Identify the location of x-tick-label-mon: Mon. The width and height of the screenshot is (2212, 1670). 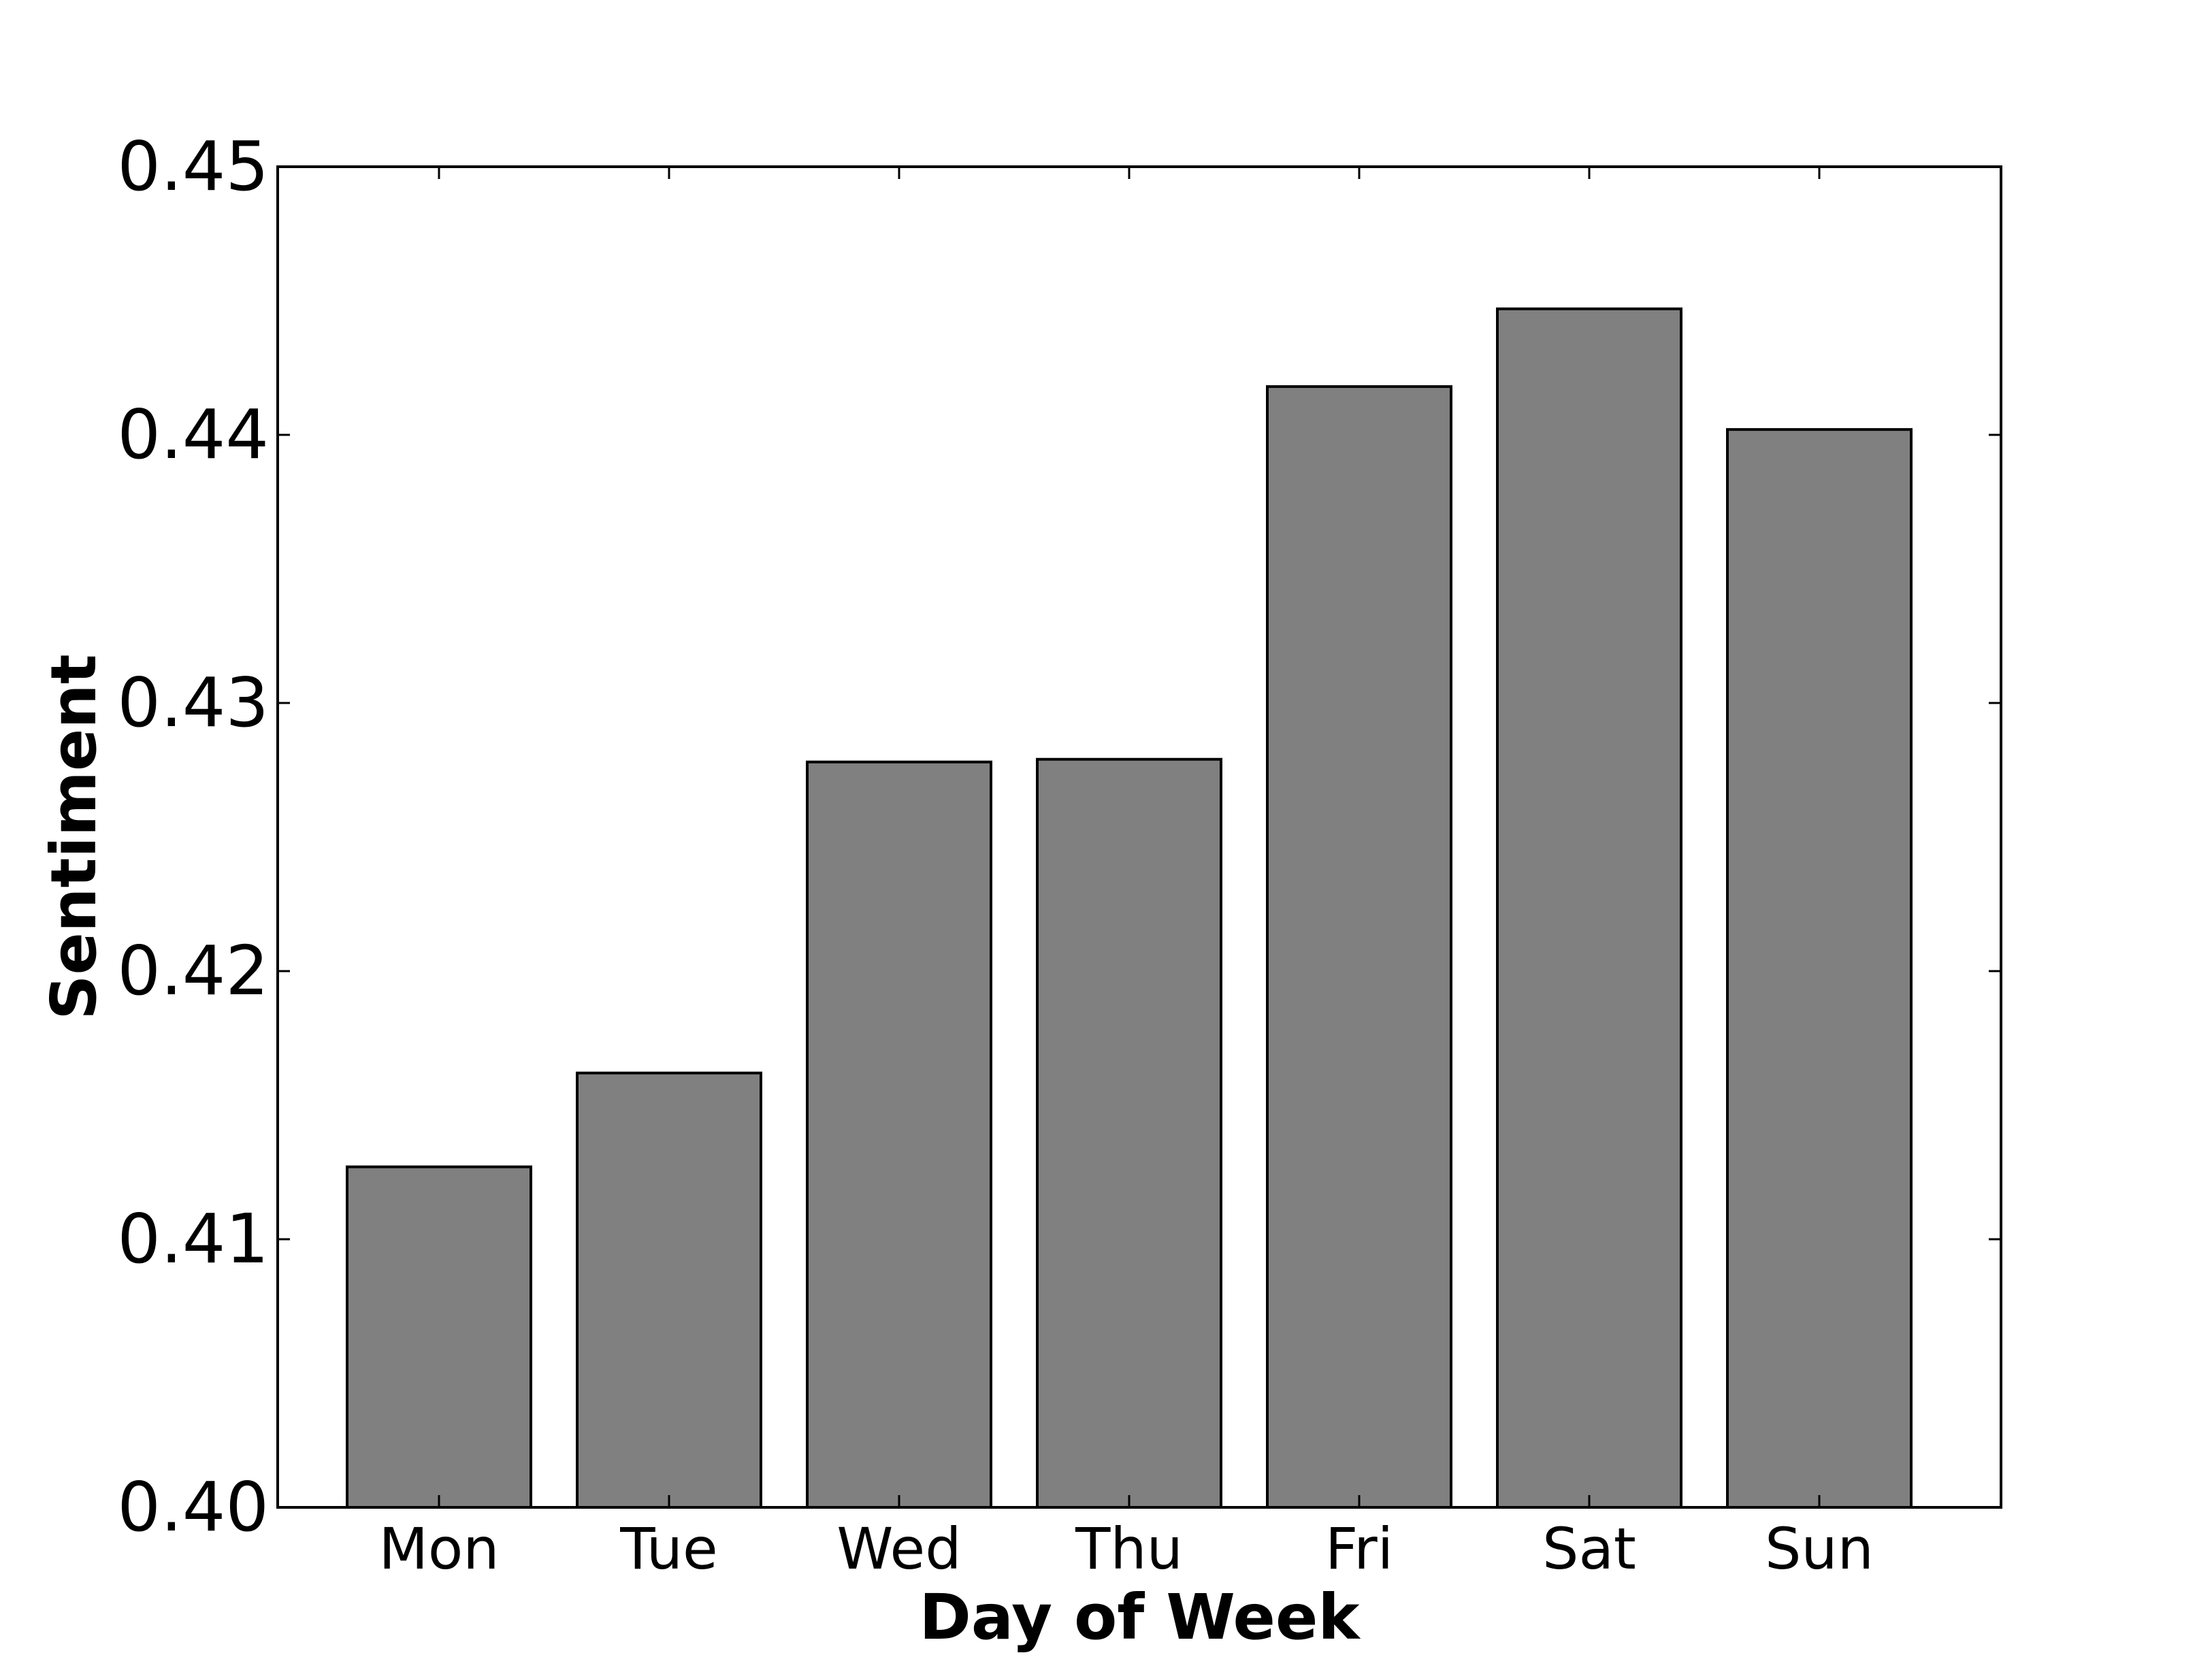
(438, 1549).